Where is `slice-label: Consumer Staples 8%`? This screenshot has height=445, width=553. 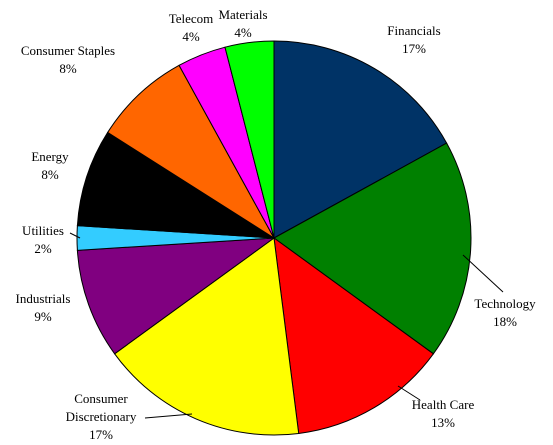 slice-label: Consumer Staples 8% is located at coordinates (68, 60).